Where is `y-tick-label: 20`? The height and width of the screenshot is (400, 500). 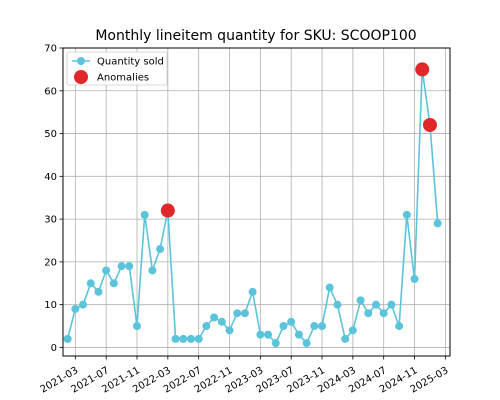 y-tick-label: 20 is located at coordinates (50, 262).